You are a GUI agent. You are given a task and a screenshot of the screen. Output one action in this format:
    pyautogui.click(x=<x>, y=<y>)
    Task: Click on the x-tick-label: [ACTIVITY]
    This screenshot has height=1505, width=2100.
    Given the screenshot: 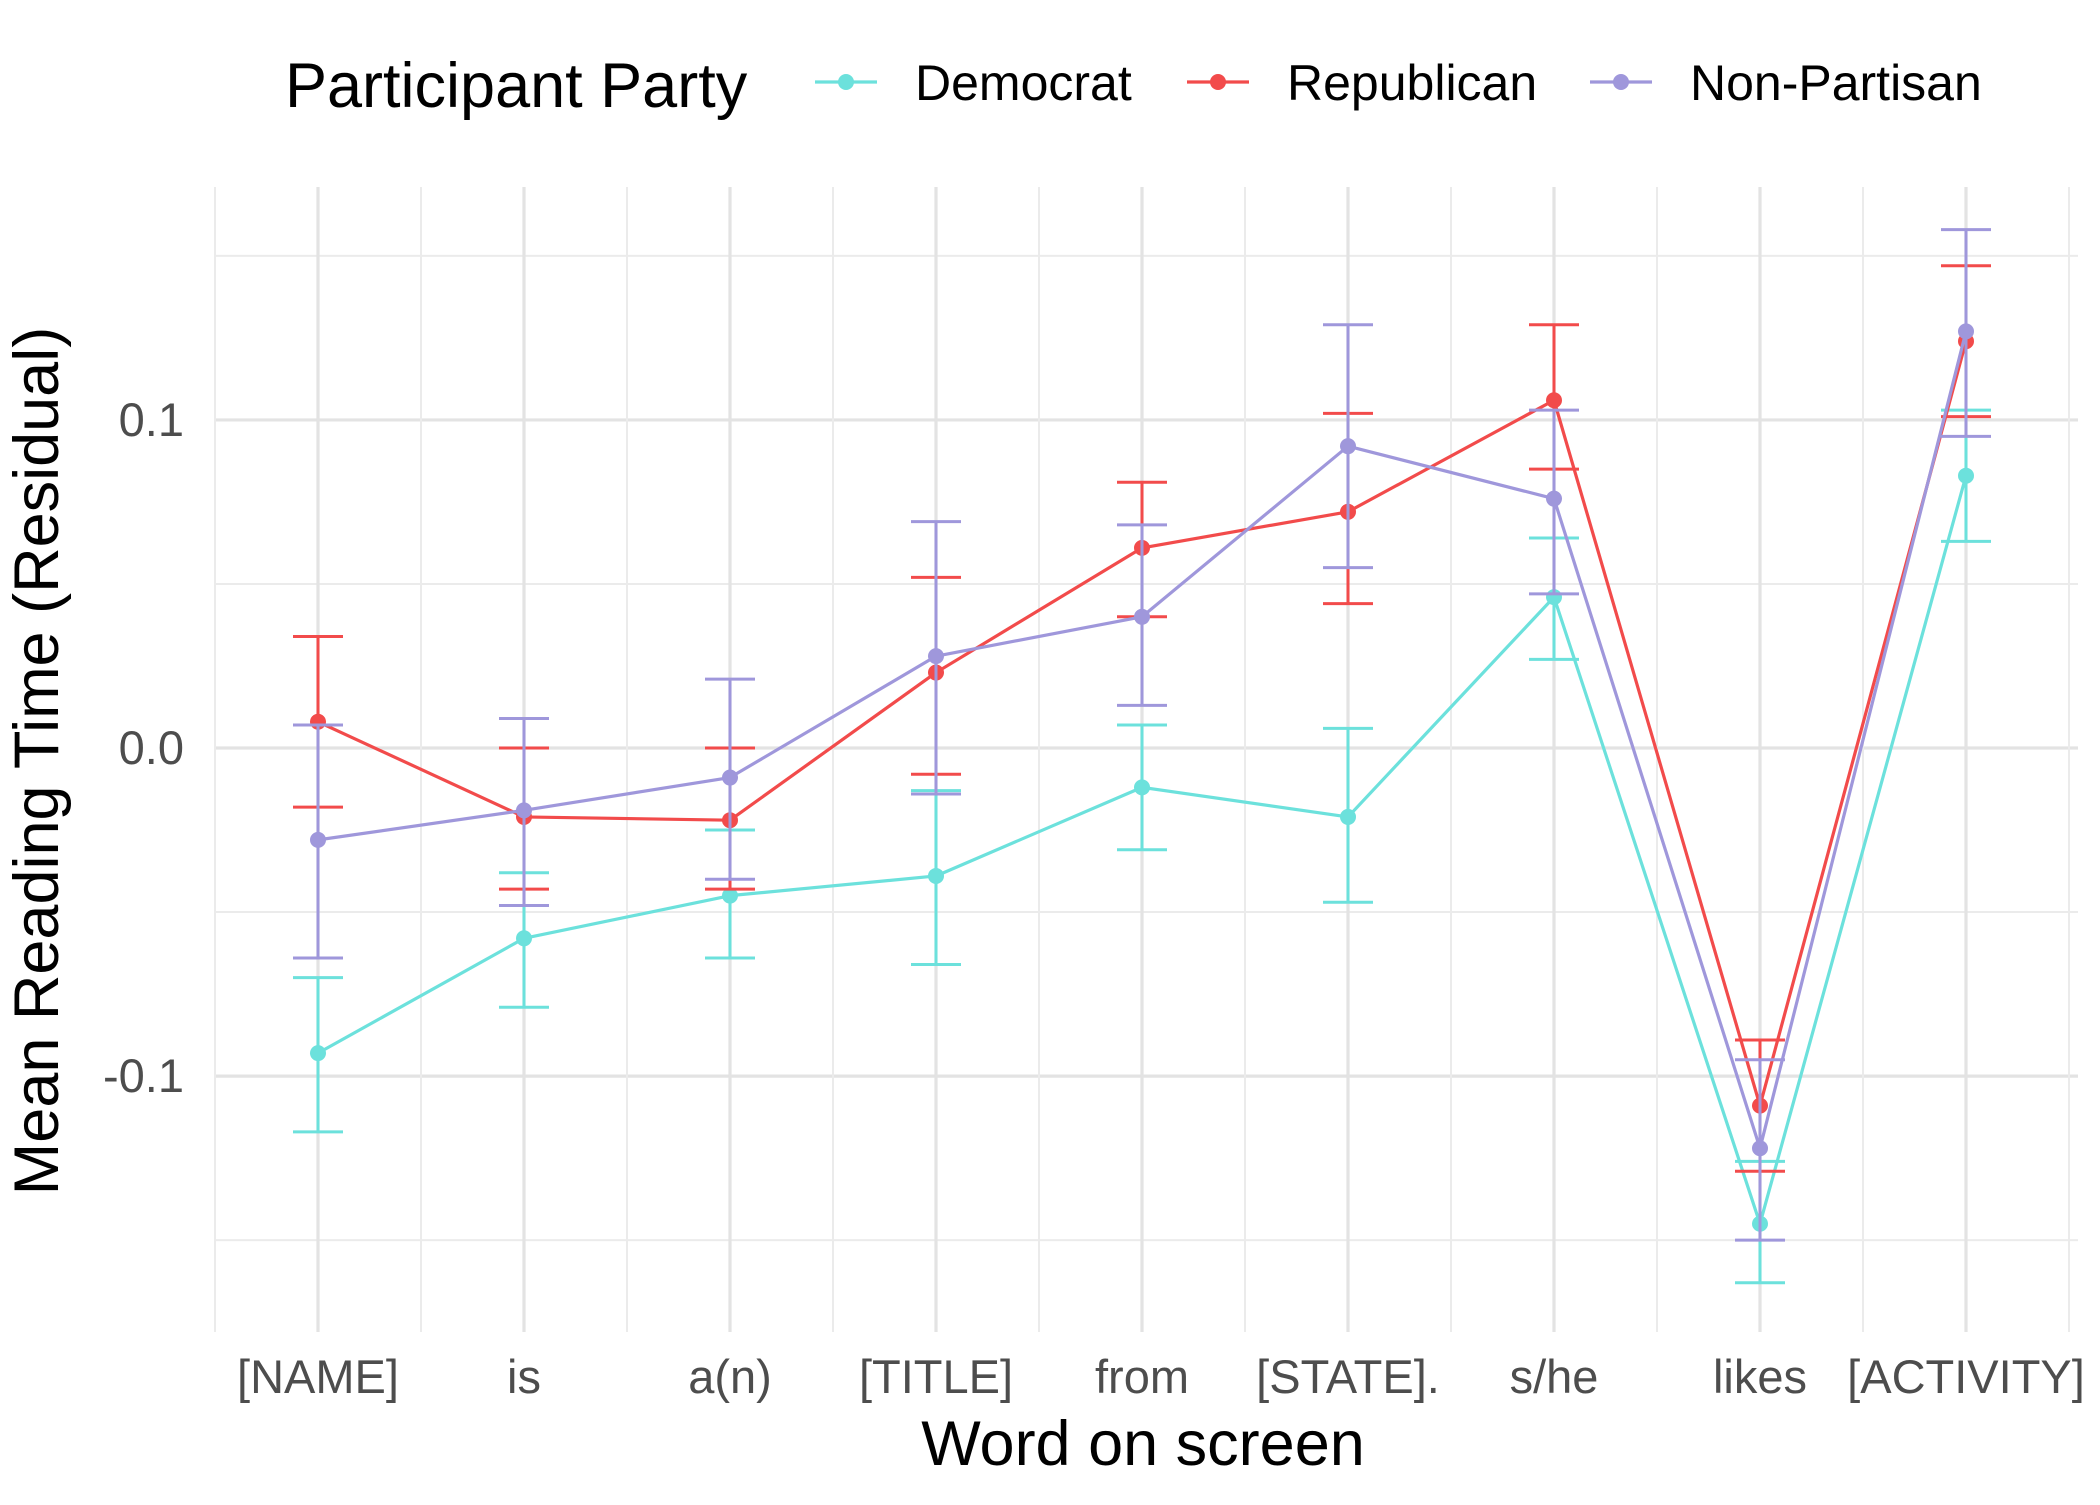 What is the action you would take?
    pyautogui.click(x=1966, y=1376)
    